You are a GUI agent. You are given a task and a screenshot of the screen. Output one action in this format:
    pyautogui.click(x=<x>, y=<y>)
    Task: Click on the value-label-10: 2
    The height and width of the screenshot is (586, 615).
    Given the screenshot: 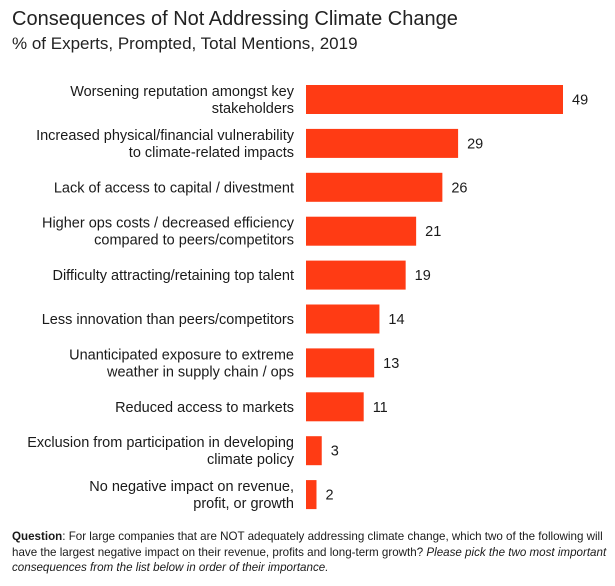 What is the action you would take?
    pyautogui.click(x=329, y=496)
    